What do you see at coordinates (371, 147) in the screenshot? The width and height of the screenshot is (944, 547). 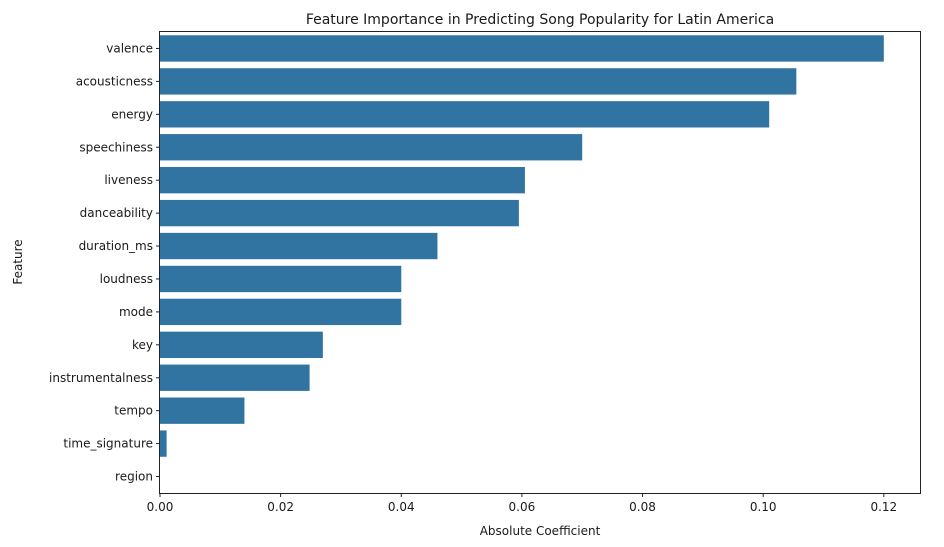 I see `bar-speechiness` at bounding box center [371, 147].